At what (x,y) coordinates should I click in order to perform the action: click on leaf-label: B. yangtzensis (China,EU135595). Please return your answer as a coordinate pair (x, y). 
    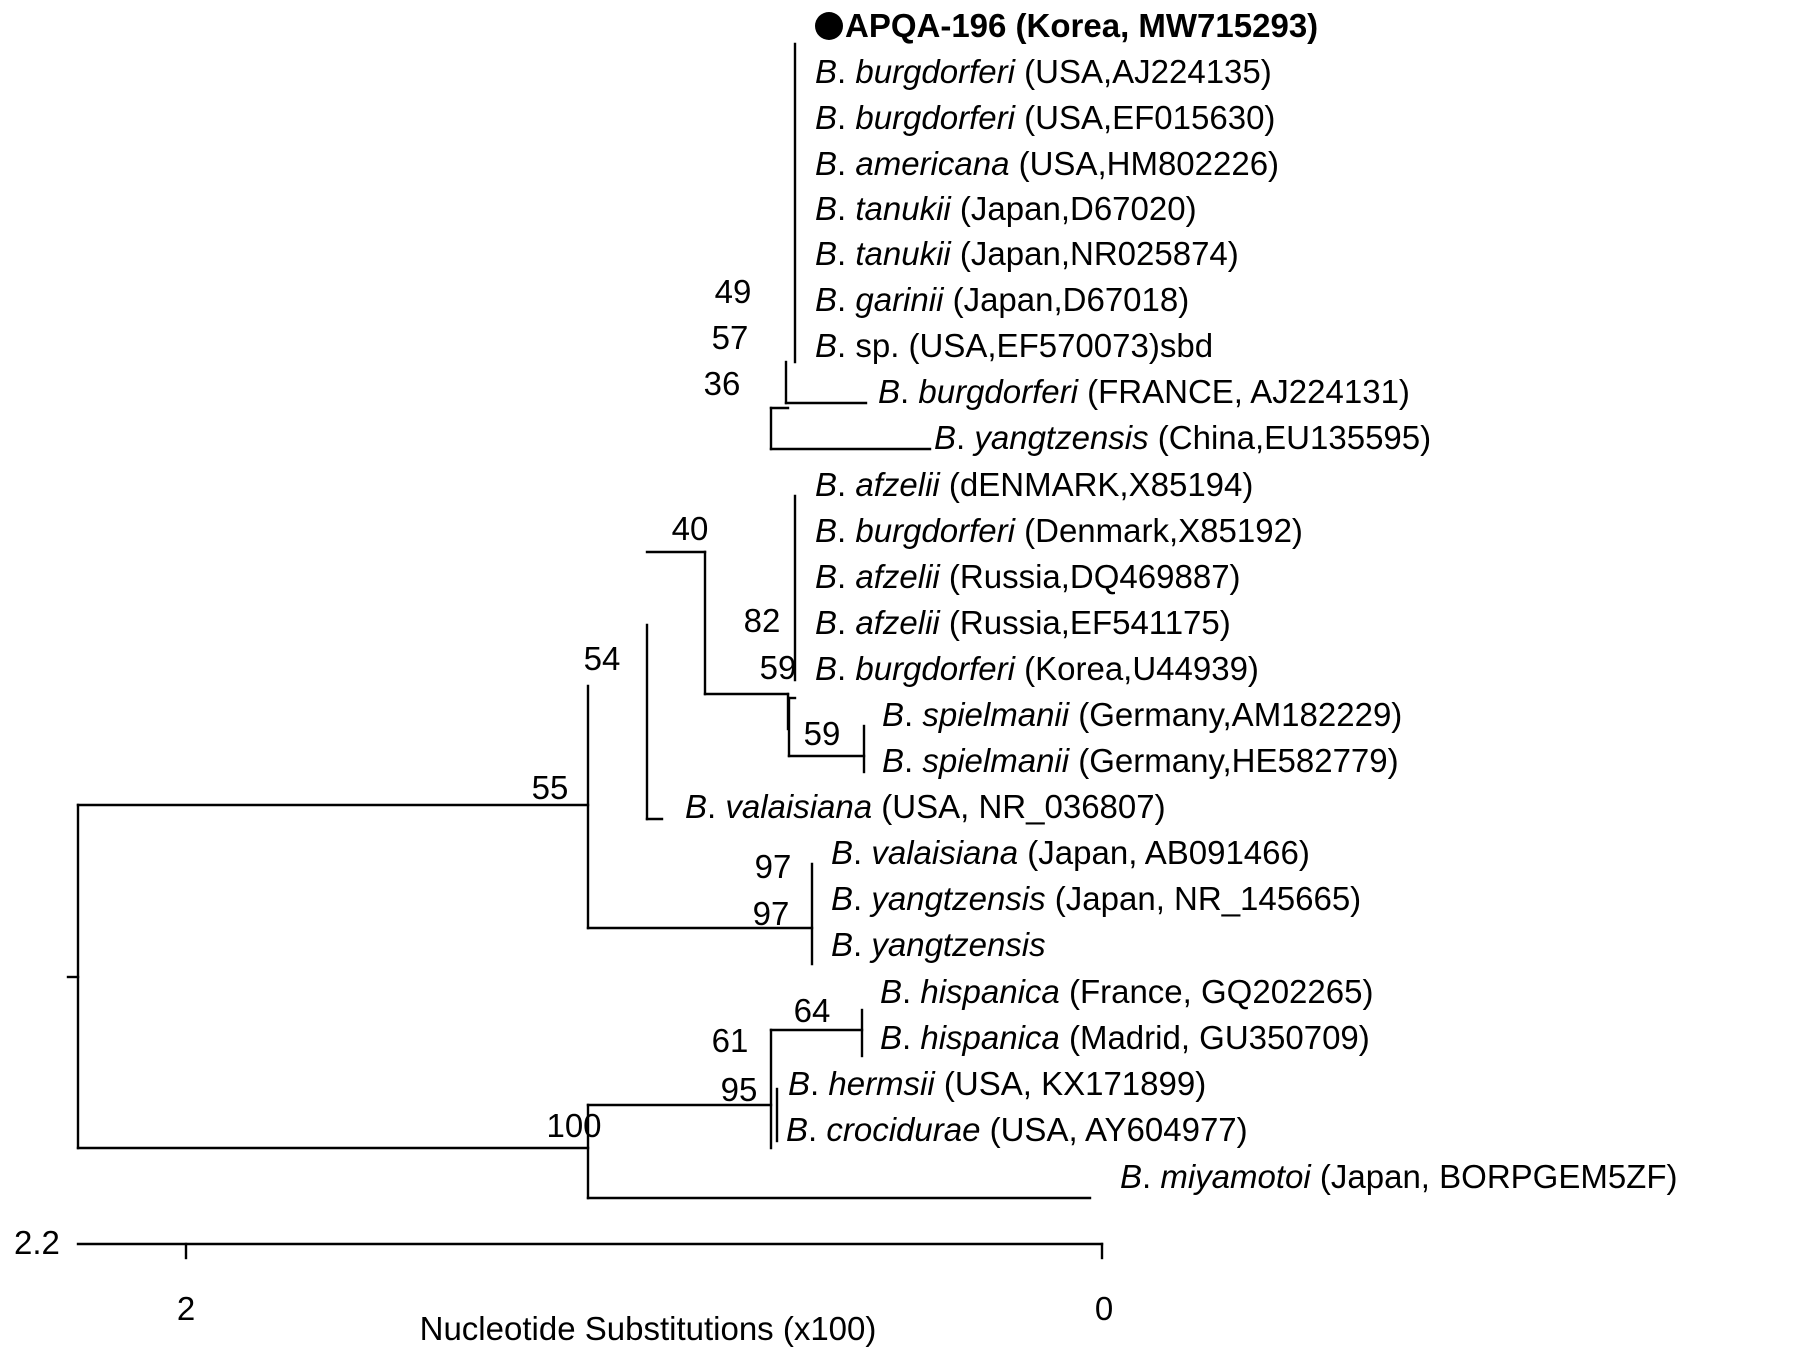
    Looking at the image, I should click on (1182, 437).